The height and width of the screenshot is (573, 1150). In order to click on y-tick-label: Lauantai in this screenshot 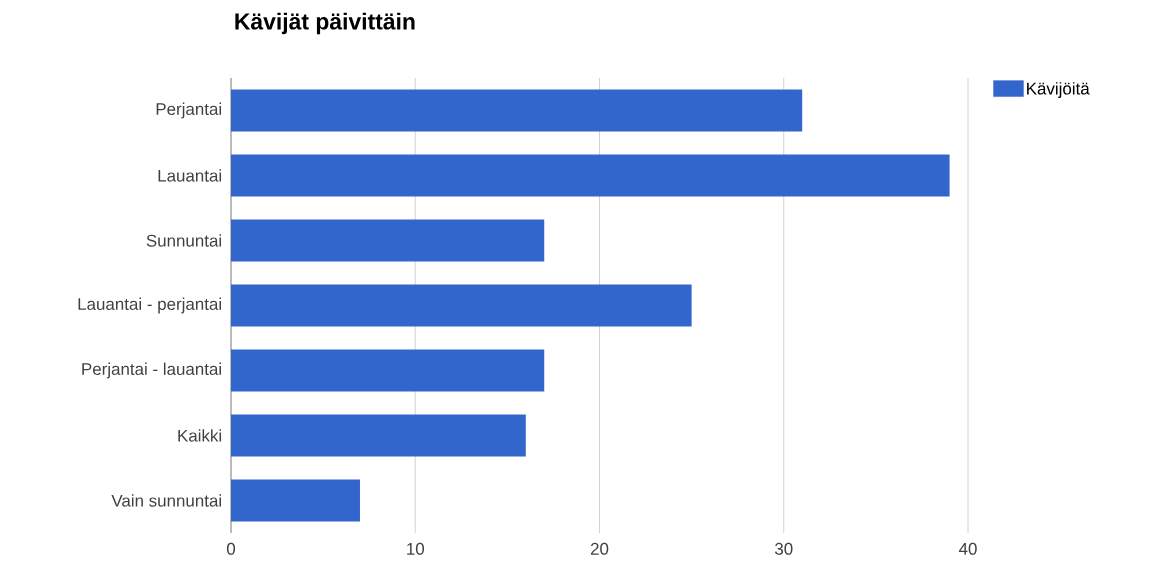, I will do `click(190, 175)`.